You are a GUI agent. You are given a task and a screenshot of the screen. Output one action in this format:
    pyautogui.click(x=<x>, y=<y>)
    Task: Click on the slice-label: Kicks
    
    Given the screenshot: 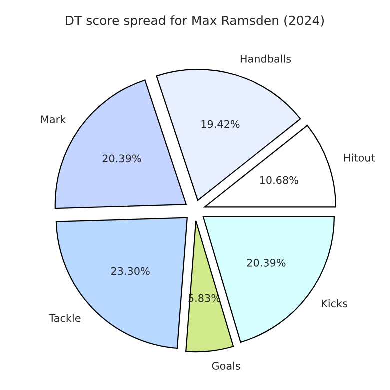 What is the action you would take?
    pyautogui.click(x=335, y=304)
    